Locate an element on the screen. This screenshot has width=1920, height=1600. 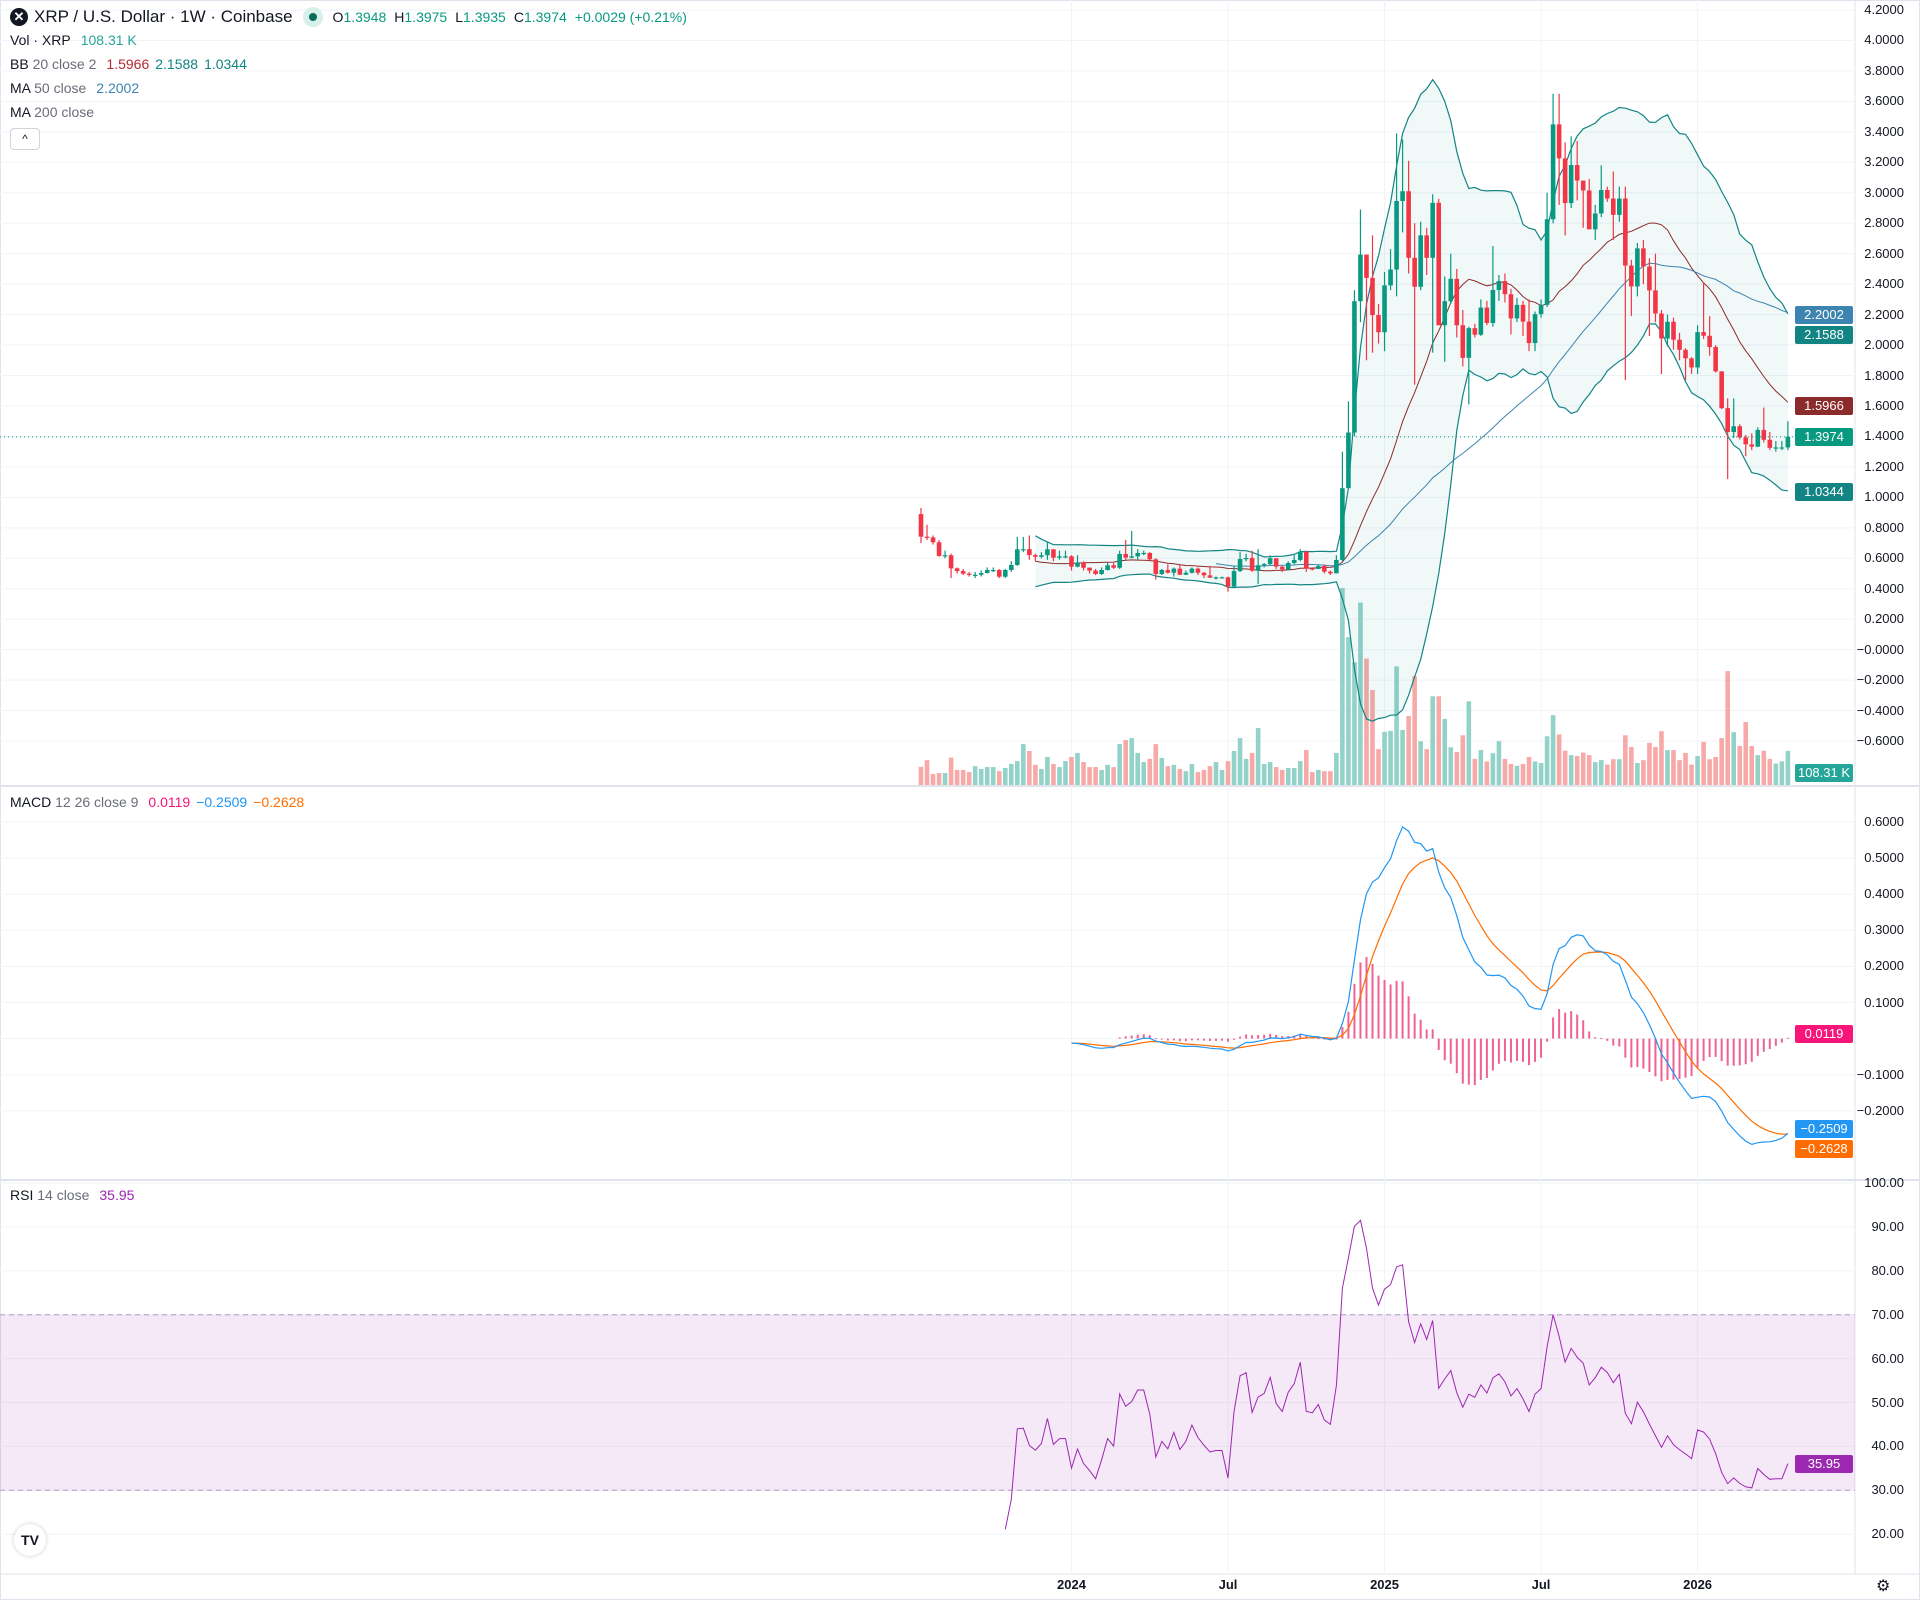
gear-icon: ⚙ is located at coordinates (1883, 1586).